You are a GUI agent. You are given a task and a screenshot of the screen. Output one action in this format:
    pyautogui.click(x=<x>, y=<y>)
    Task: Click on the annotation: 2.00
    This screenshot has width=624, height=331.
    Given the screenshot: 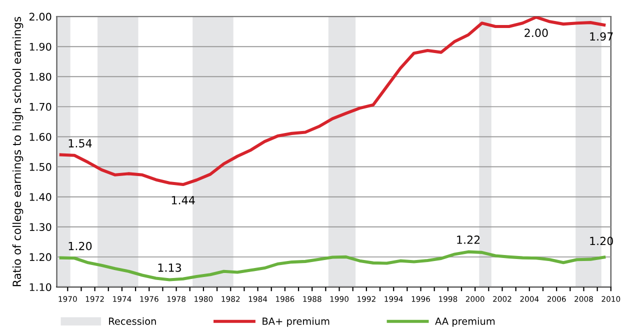 What is the action you would take?
    pyautogui.click(x=536, y=33)
    